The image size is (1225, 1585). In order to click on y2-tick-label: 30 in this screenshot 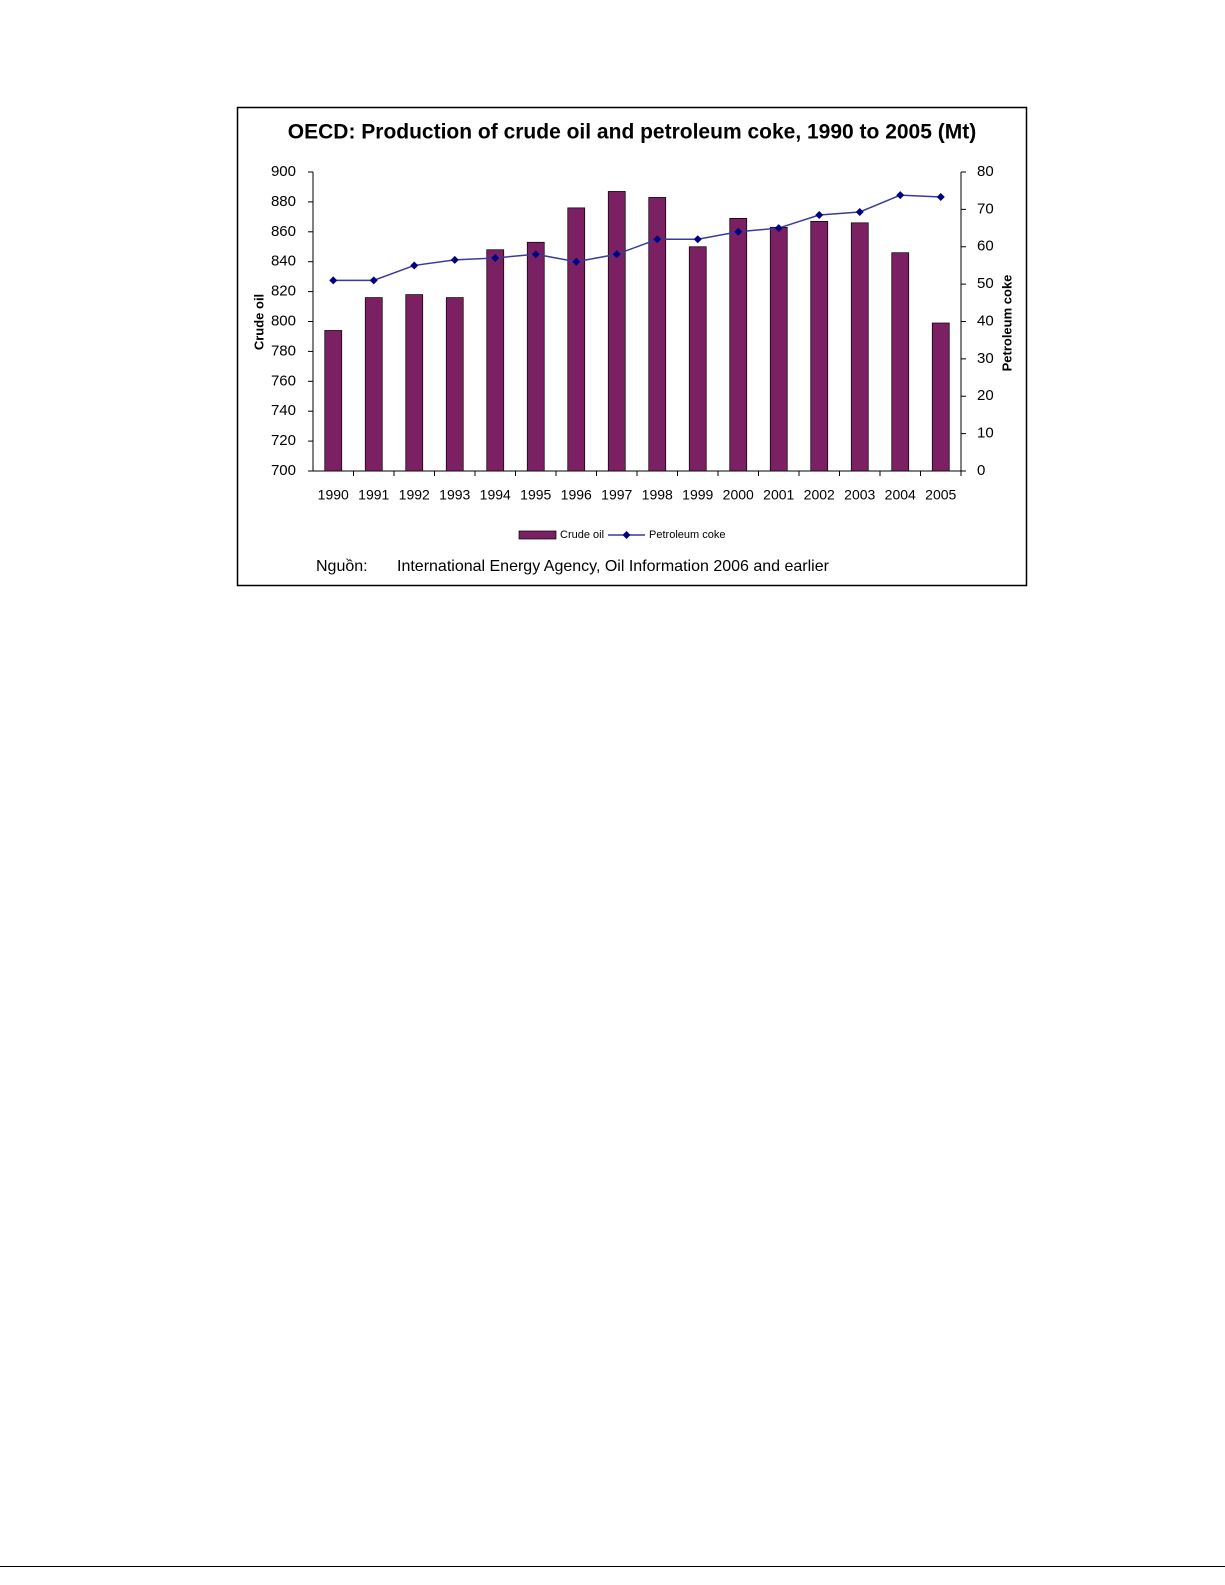, I will do `click(985, 358)`.